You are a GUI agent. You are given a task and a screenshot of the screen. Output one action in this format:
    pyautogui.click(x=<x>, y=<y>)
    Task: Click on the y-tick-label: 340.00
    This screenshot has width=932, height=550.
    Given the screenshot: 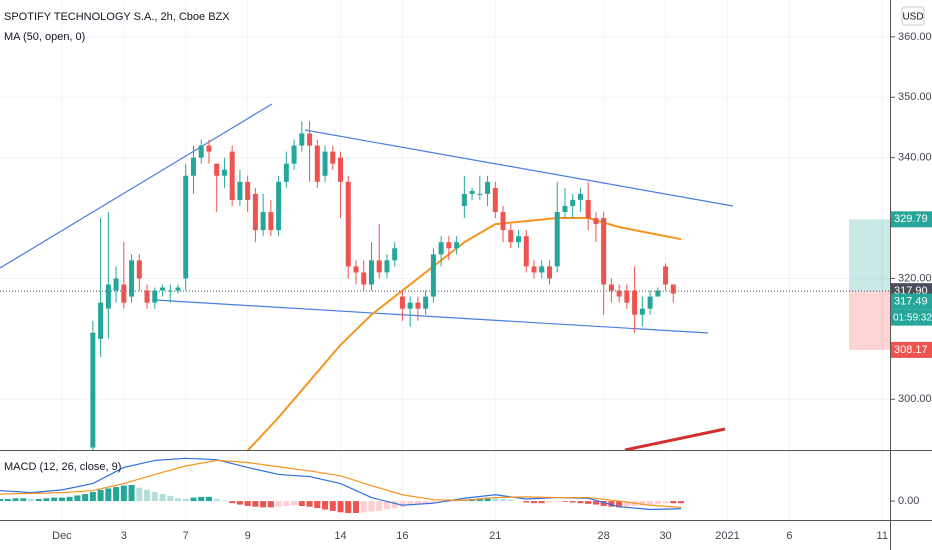 What is the action you would take?
    pyautogui.click(x=915, y=158)
    